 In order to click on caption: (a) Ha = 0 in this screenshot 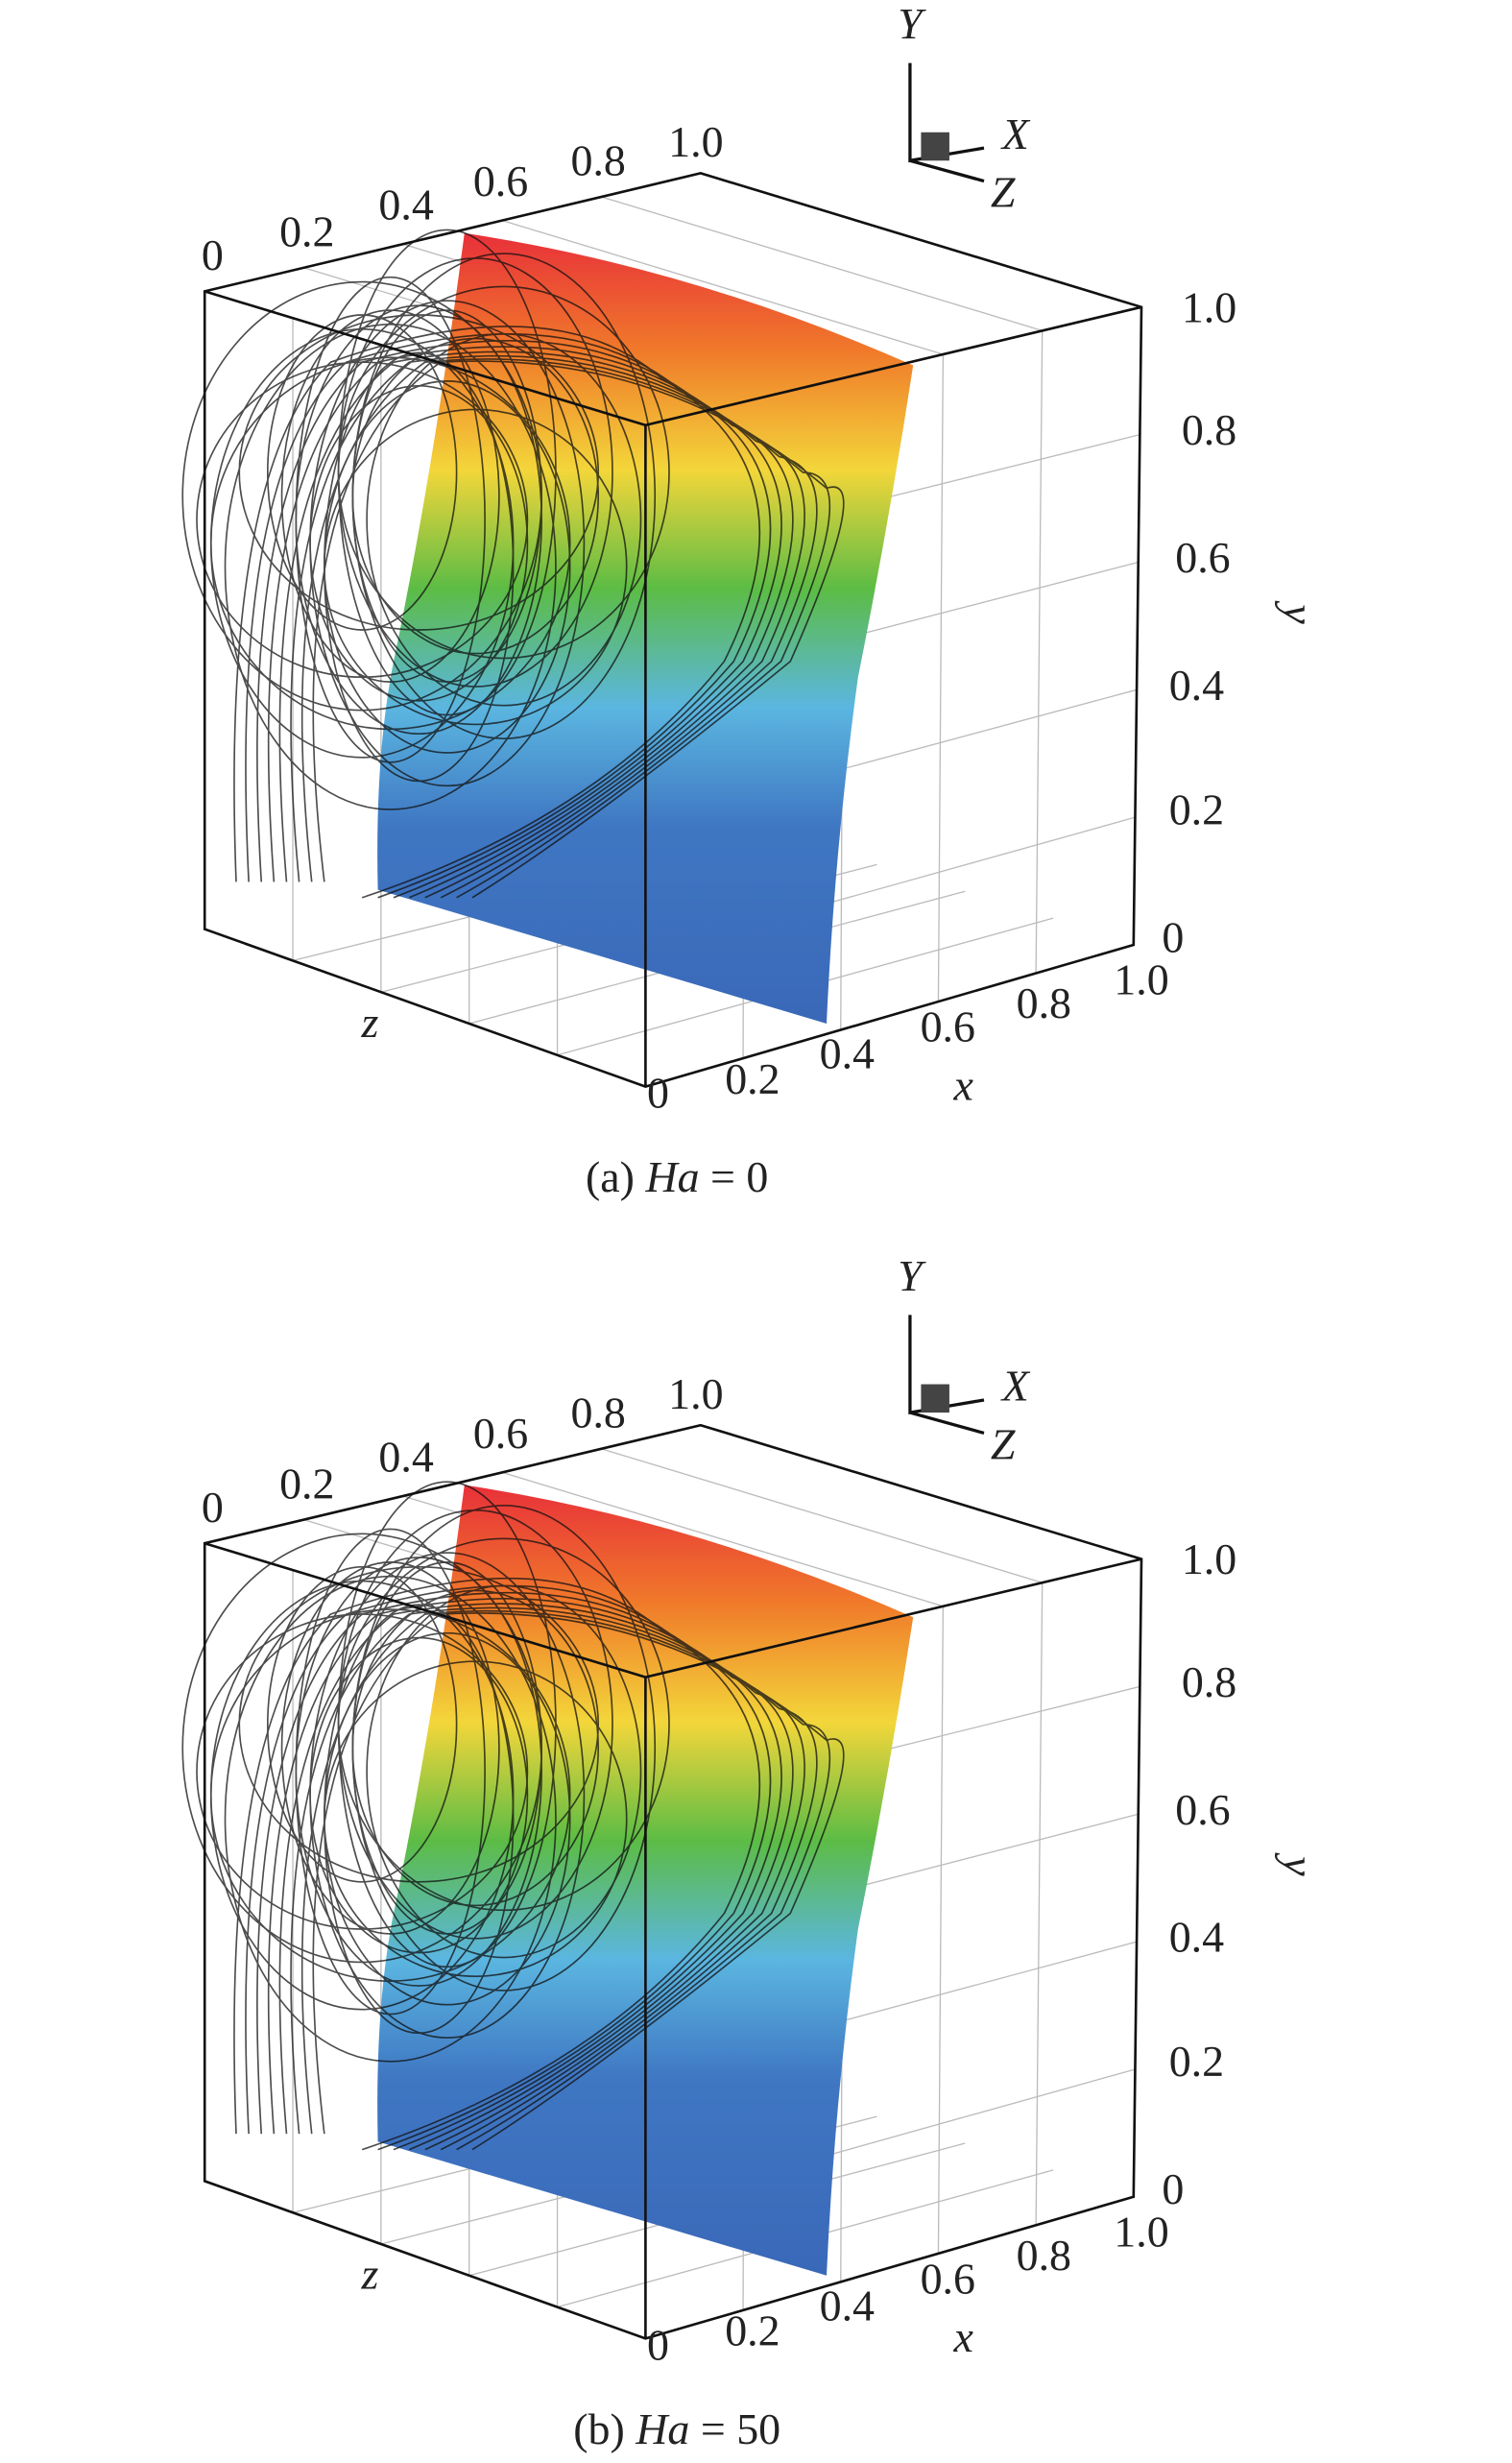, I will do `click(677, 1176)`.